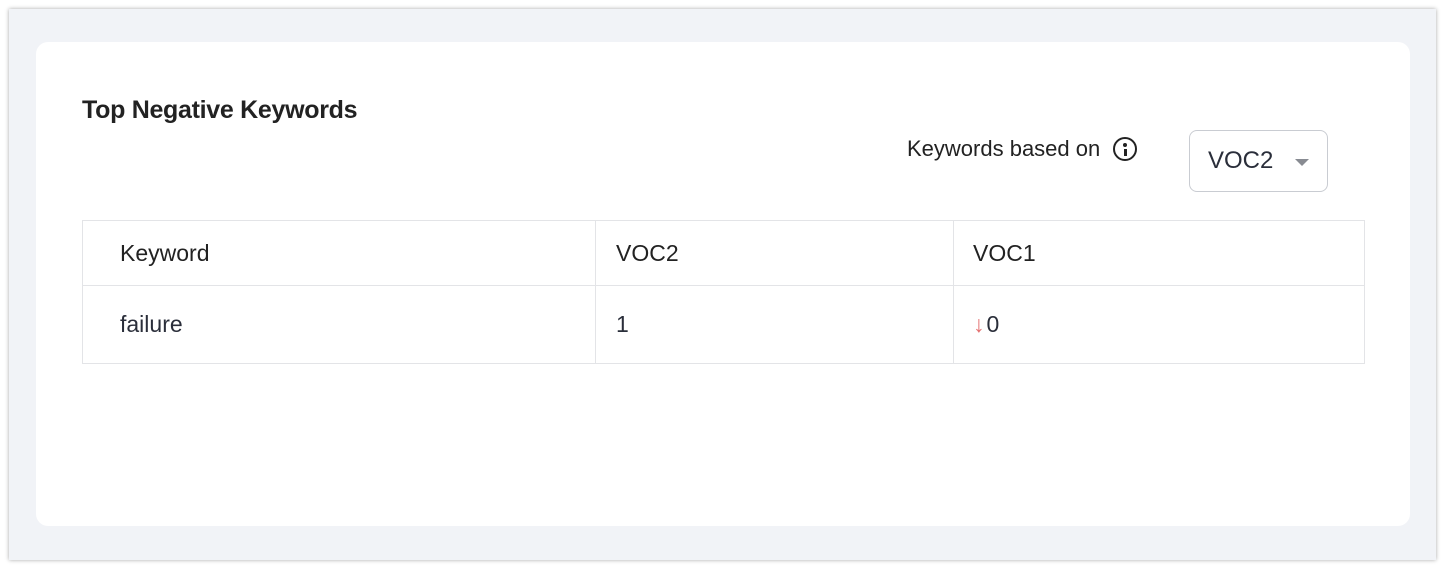  Describe the element at coordinates (1159, 324) in the screenshot. I see `voc1-cell: ↓0` at that location.